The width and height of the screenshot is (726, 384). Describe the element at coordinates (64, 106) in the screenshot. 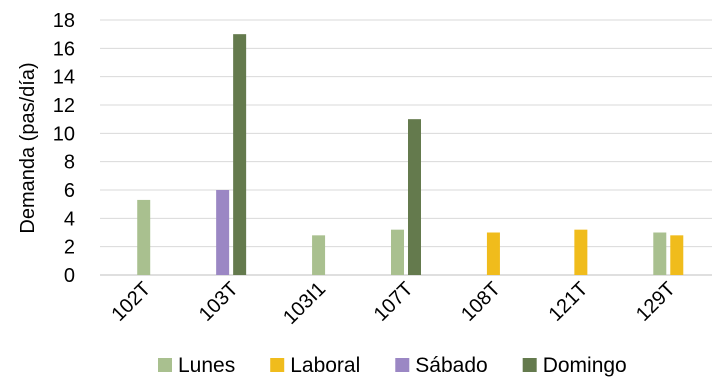

I see `y-tick-label: 12` at that location.